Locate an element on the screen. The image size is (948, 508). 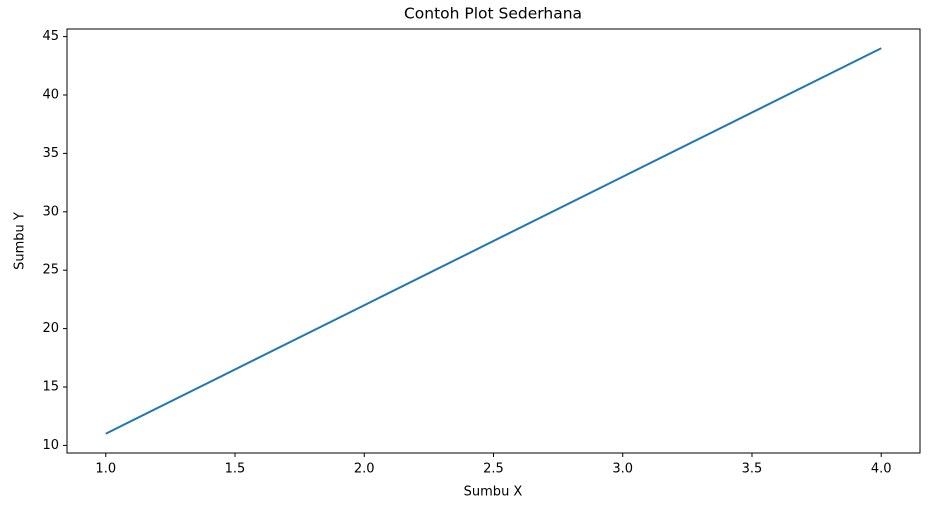
y-tick-label: 10 is located at coordinates (50, 445).